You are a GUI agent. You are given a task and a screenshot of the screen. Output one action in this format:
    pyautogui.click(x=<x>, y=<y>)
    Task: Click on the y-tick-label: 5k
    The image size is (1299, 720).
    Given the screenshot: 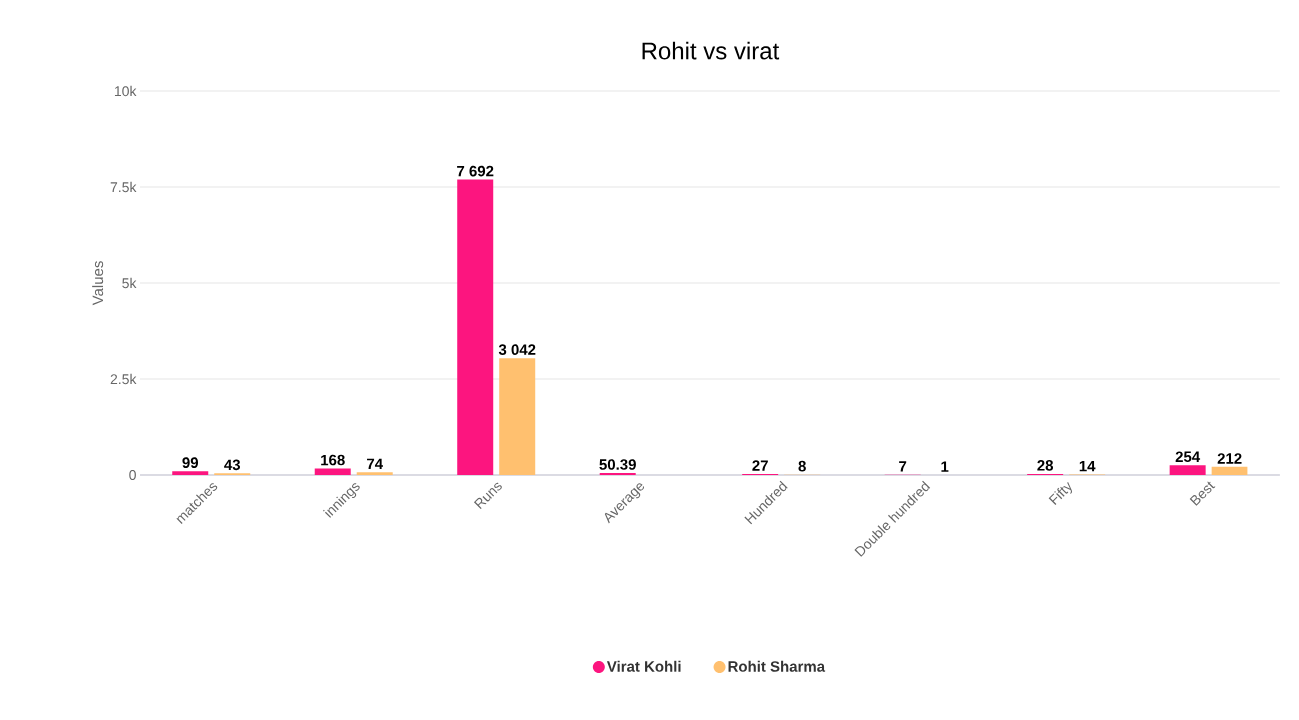 What is the action you would take?
    pyautogui.click(x=129, y=283)
    